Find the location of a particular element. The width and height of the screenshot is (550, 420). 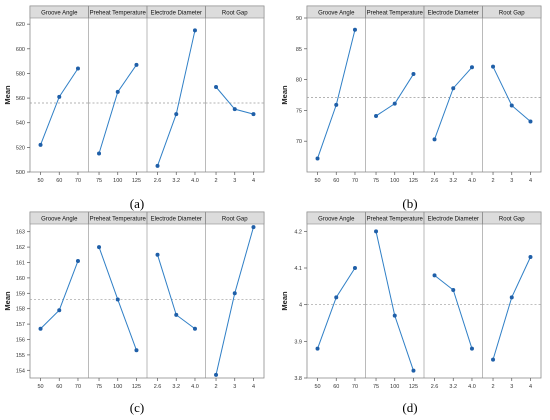

y-tick-label: 75 is located at coordinates (299, 111).